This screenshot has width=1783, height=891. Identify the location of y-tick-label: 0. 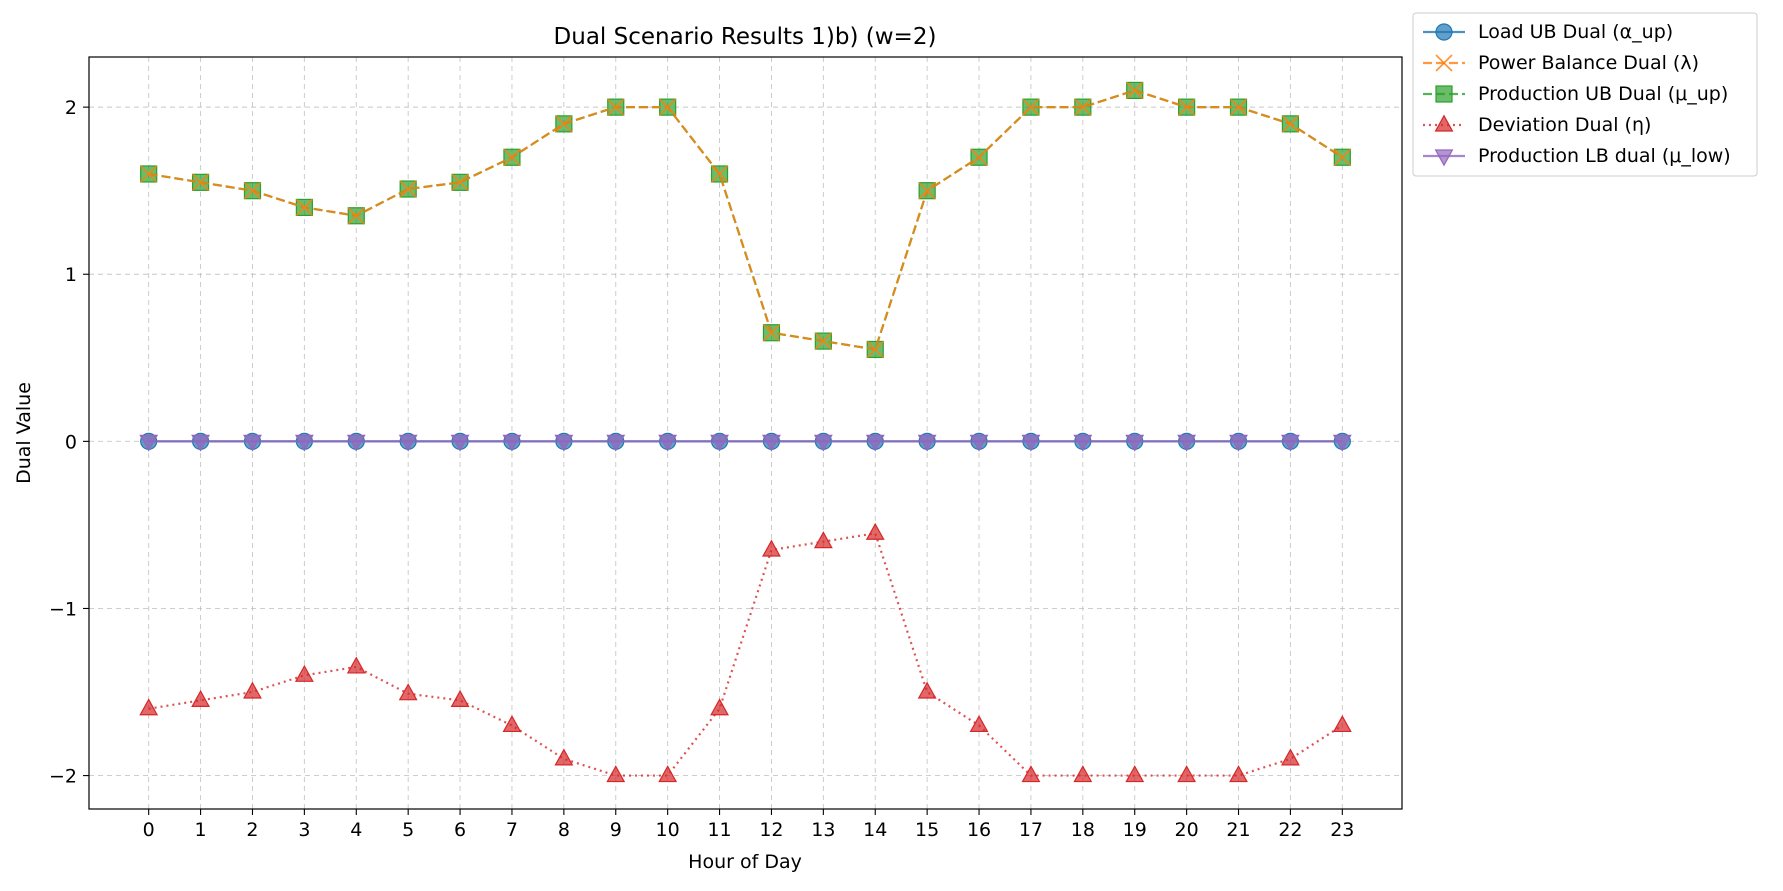
(71, 442).